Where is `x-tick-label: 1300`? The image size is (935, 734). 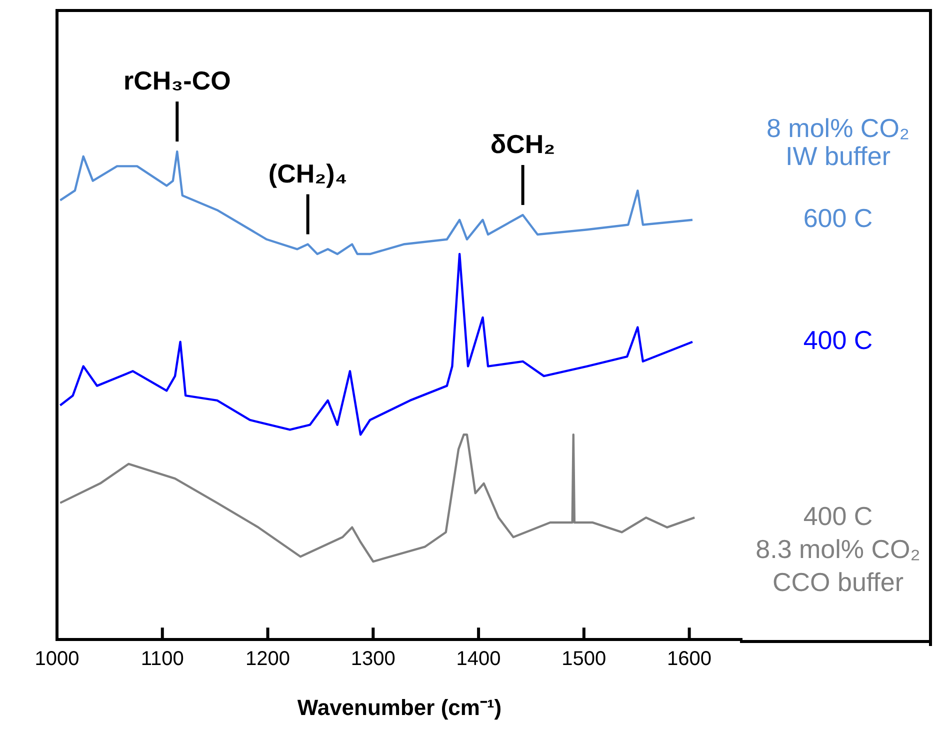
x-tick-label: 1300 is located at coordinates (373, 659).